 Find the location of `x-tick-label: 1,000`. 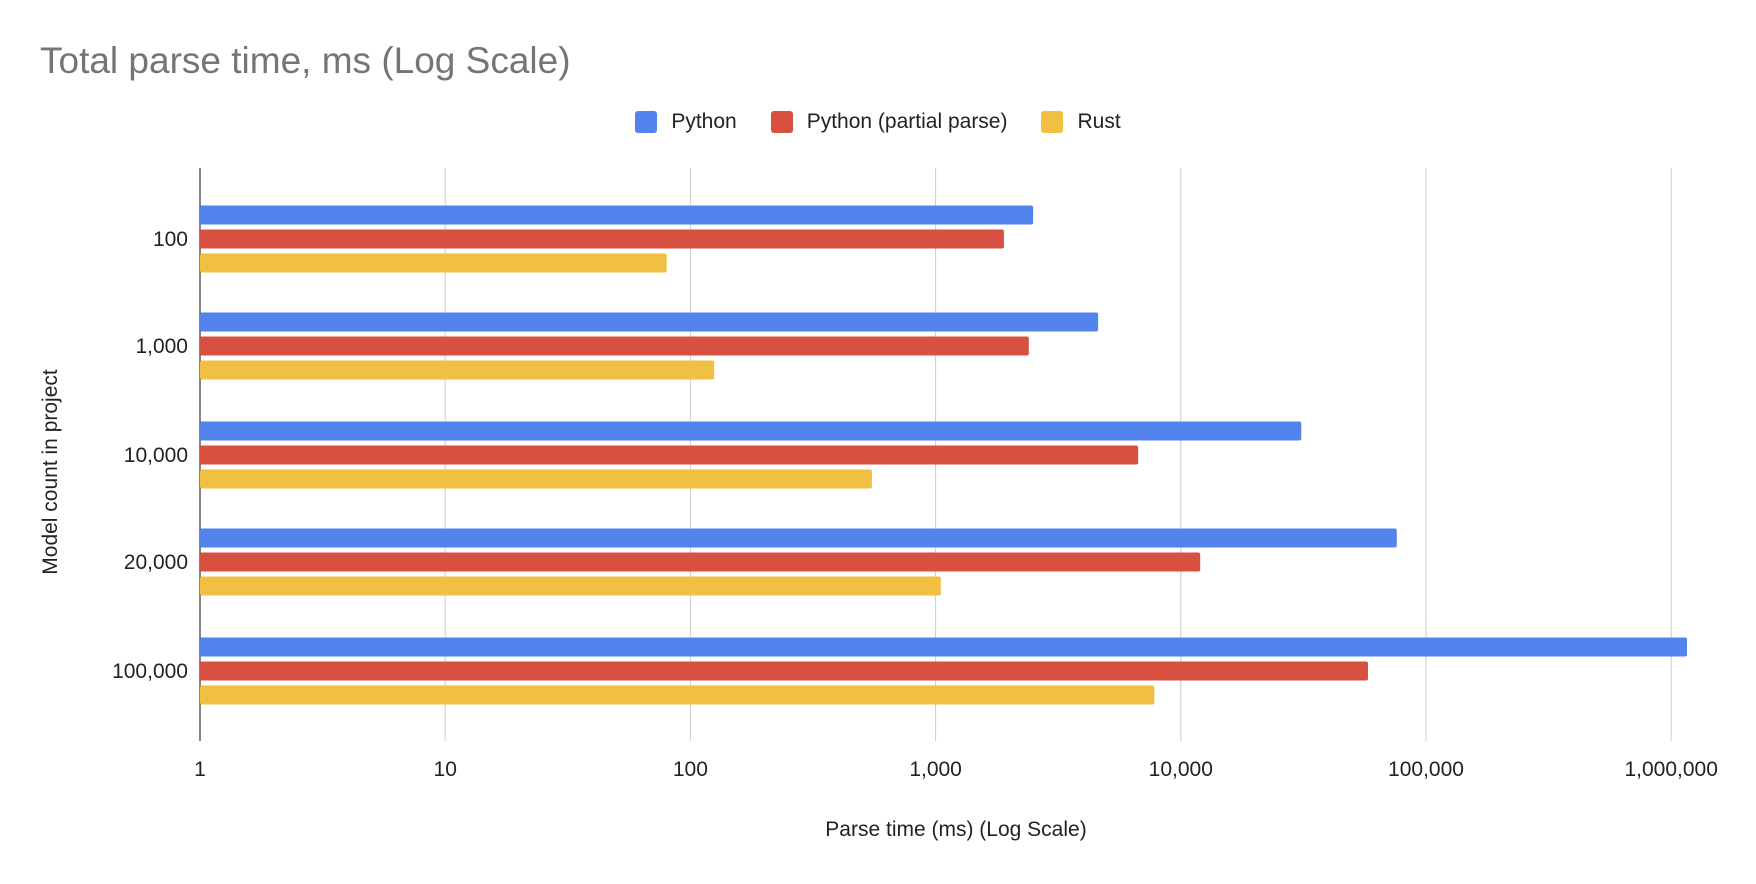

x-tick-label: 1,000 is located at coordinates (935, 769).